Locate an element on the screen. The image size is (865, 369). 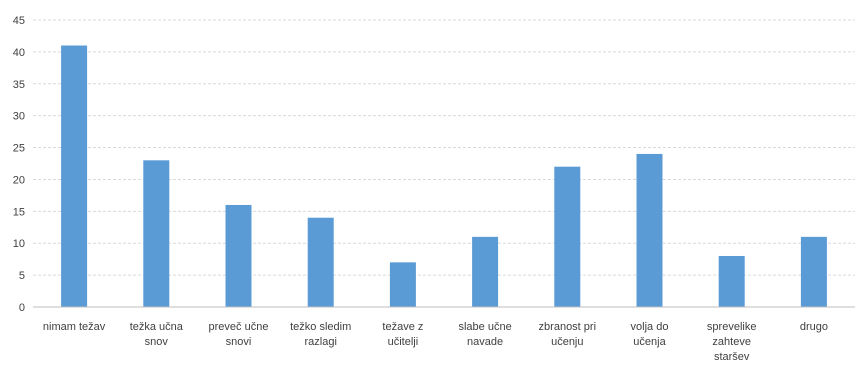
y-tick-label: 35 is located at coordinates (19, 85).